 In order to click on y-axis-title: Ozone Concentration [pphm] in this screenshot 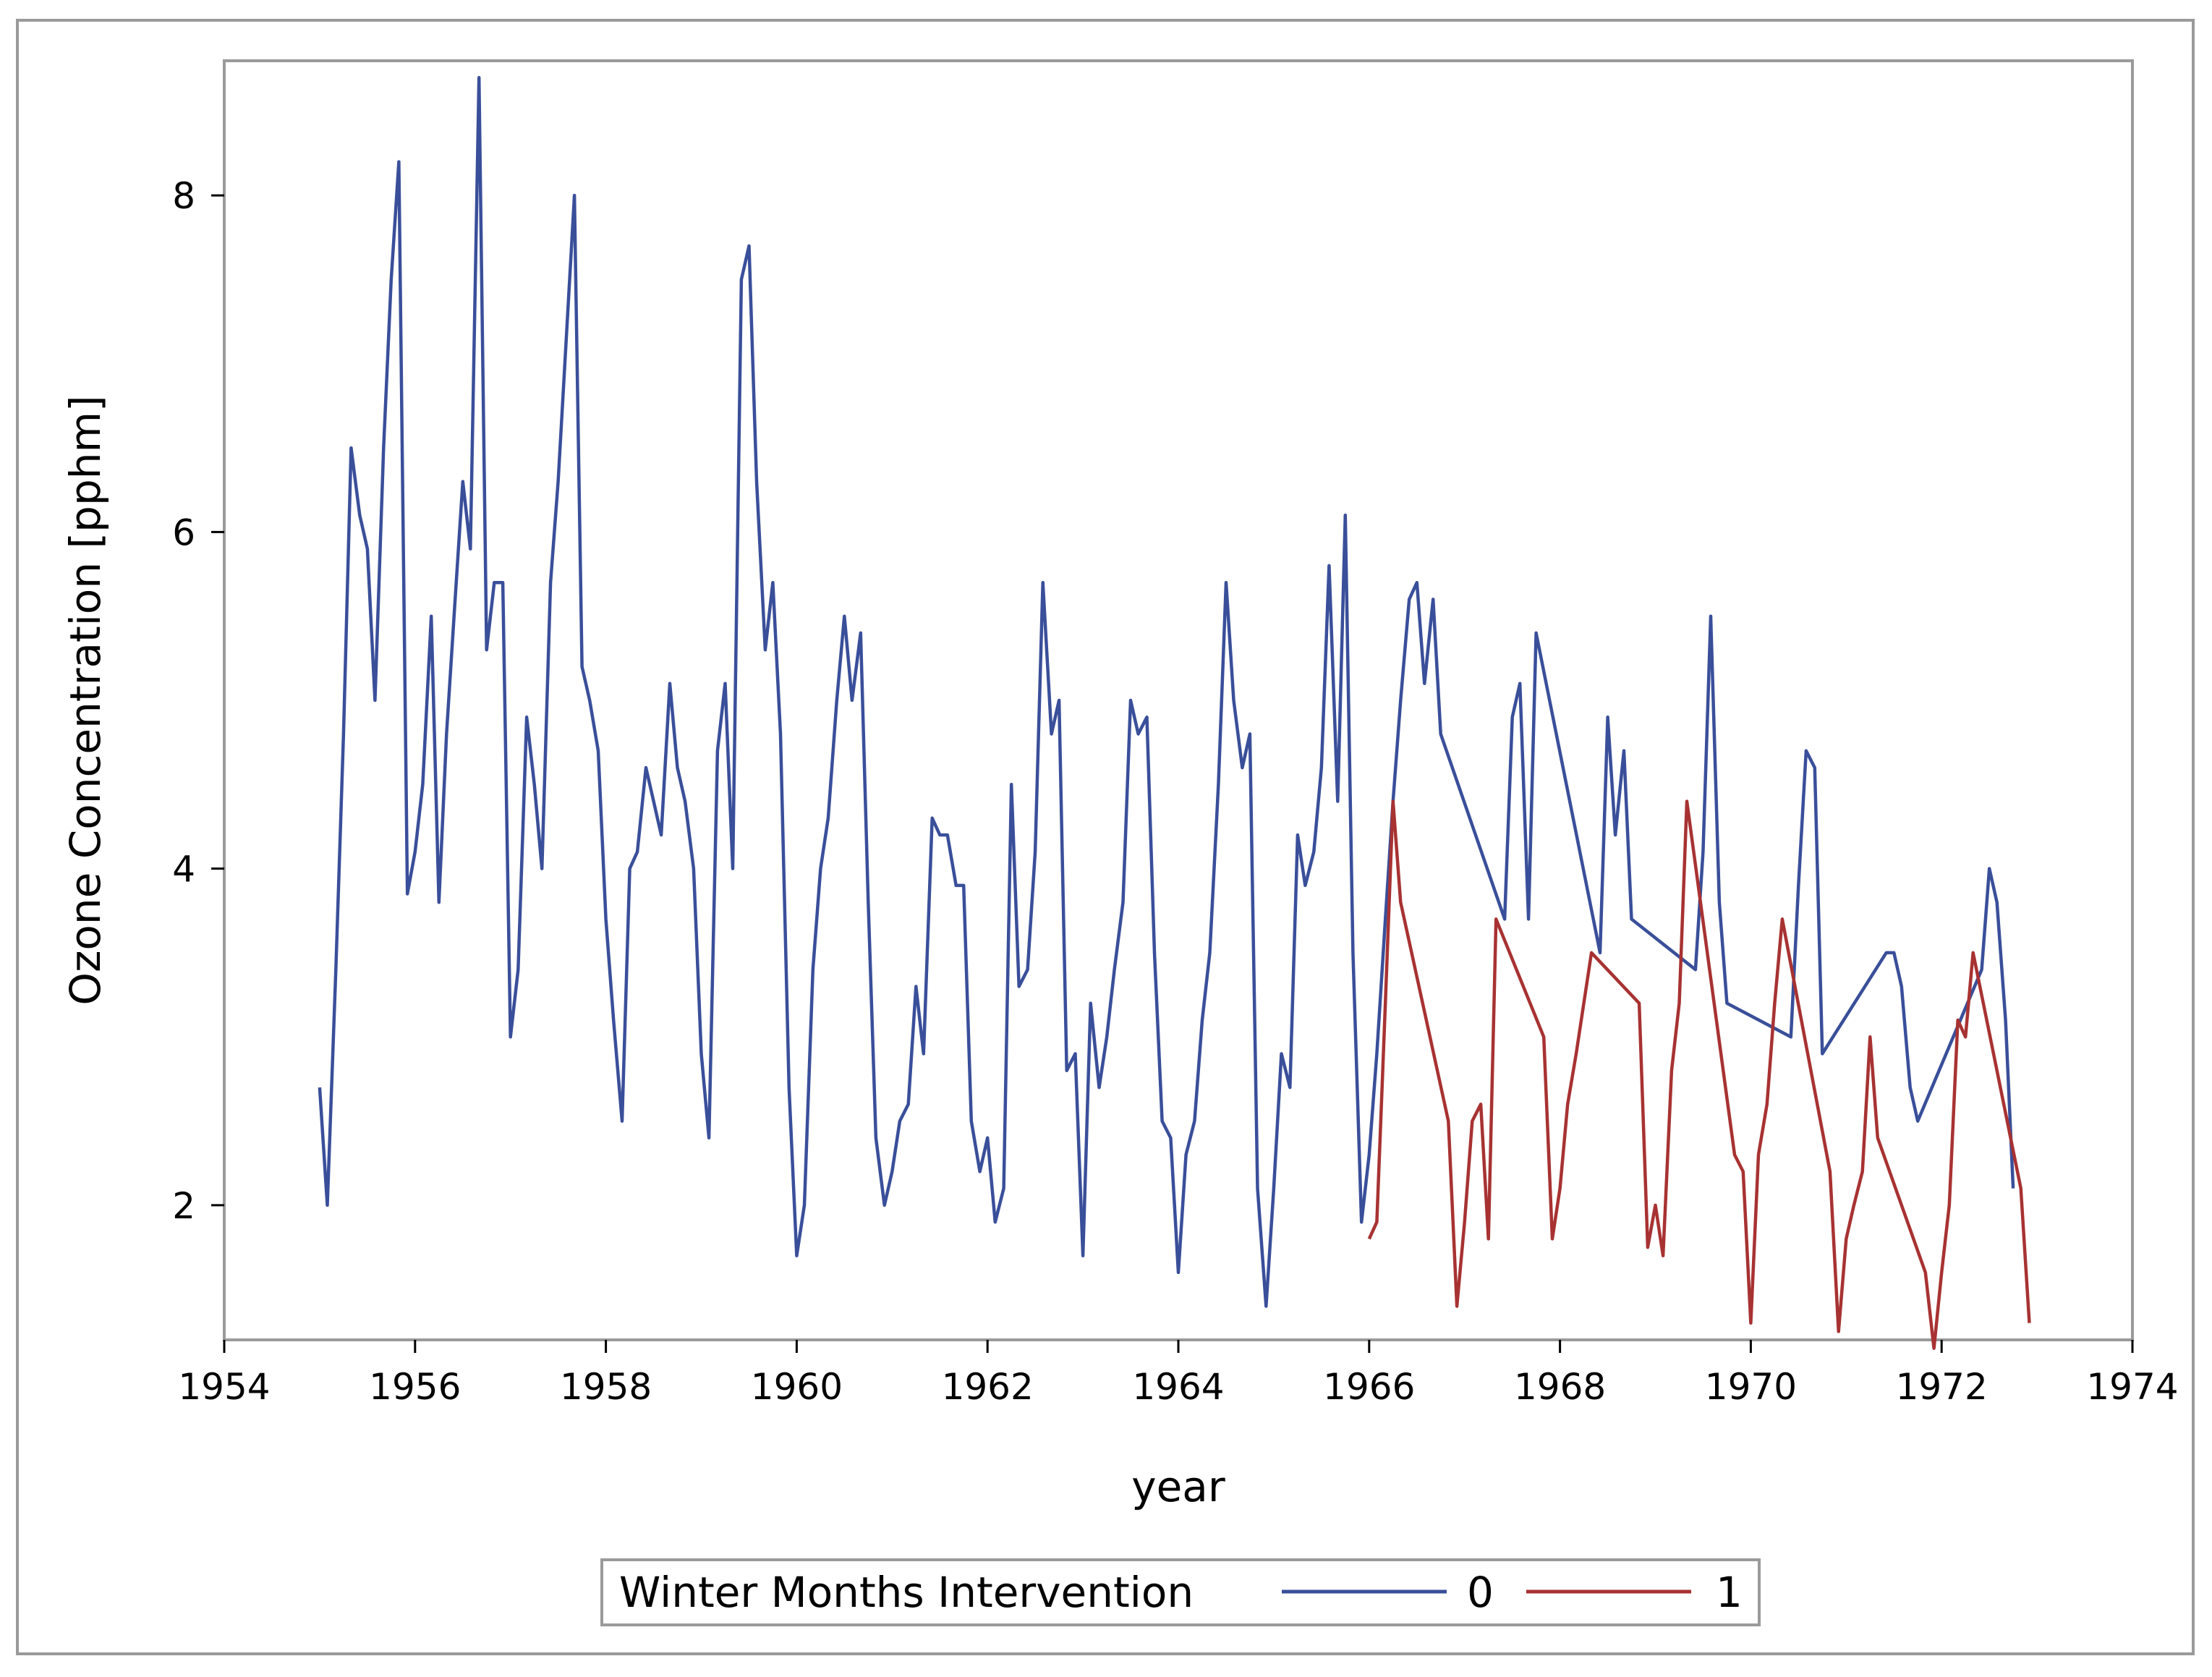, I will do `click(85, 700)`.